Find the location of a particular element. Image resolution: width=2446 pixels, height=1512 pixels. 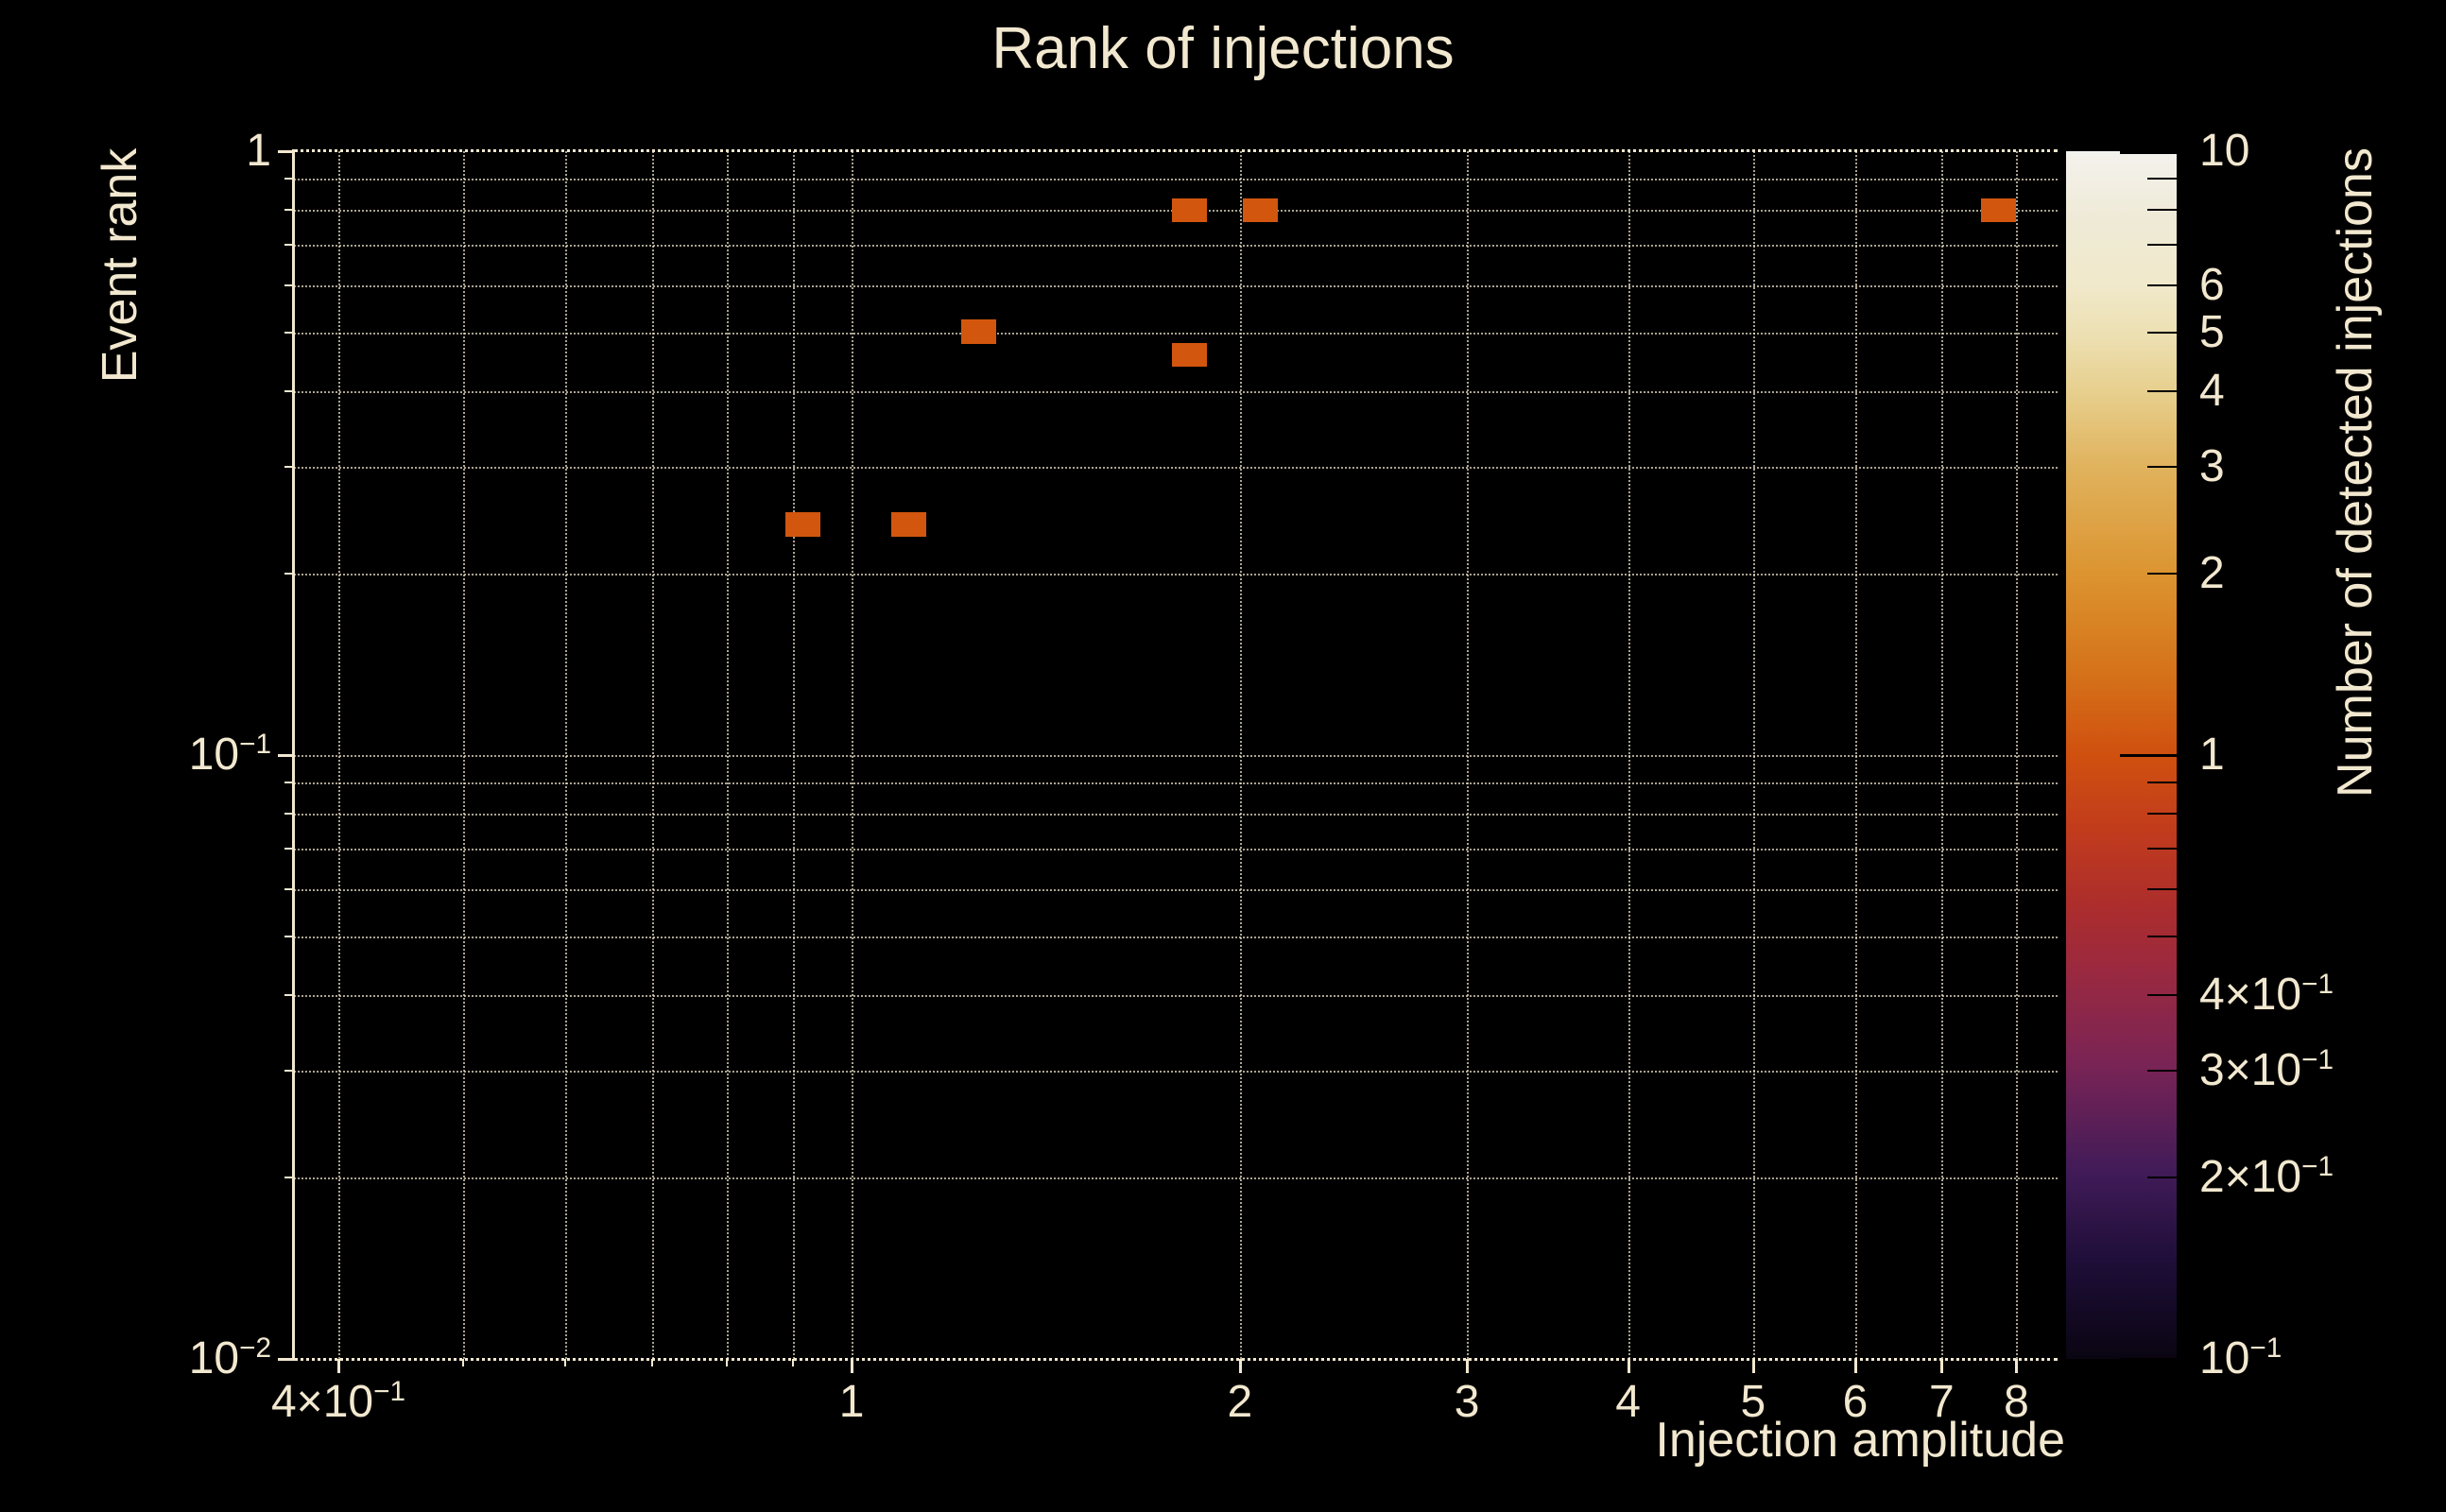

x-tick-label: 5 is located at coordinates (1753, 1402).